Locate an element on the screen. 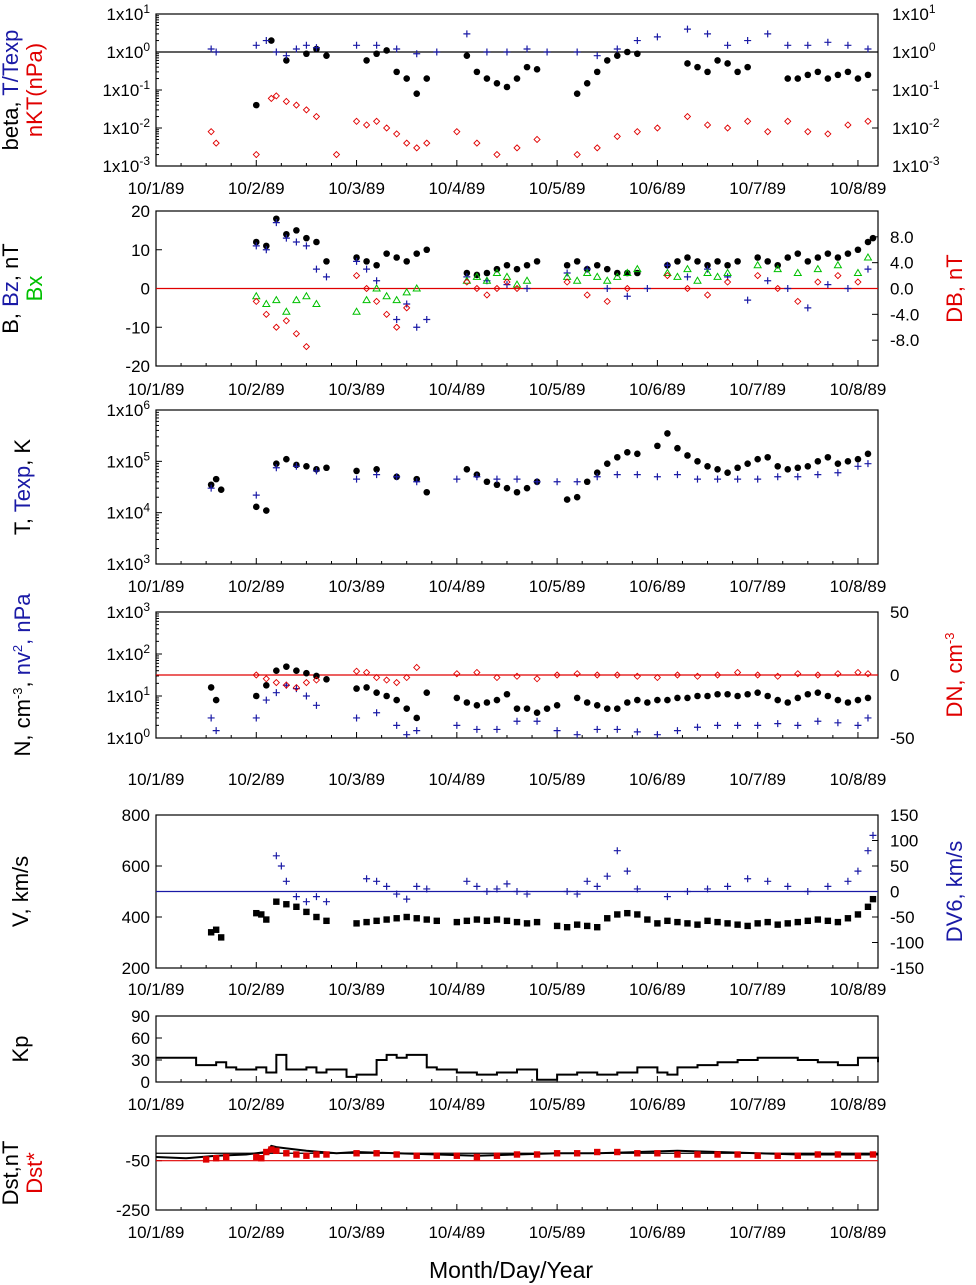 This screenshot has width=976, height=1285. y-tick-label: 10 is located at coordinates (140, 250).